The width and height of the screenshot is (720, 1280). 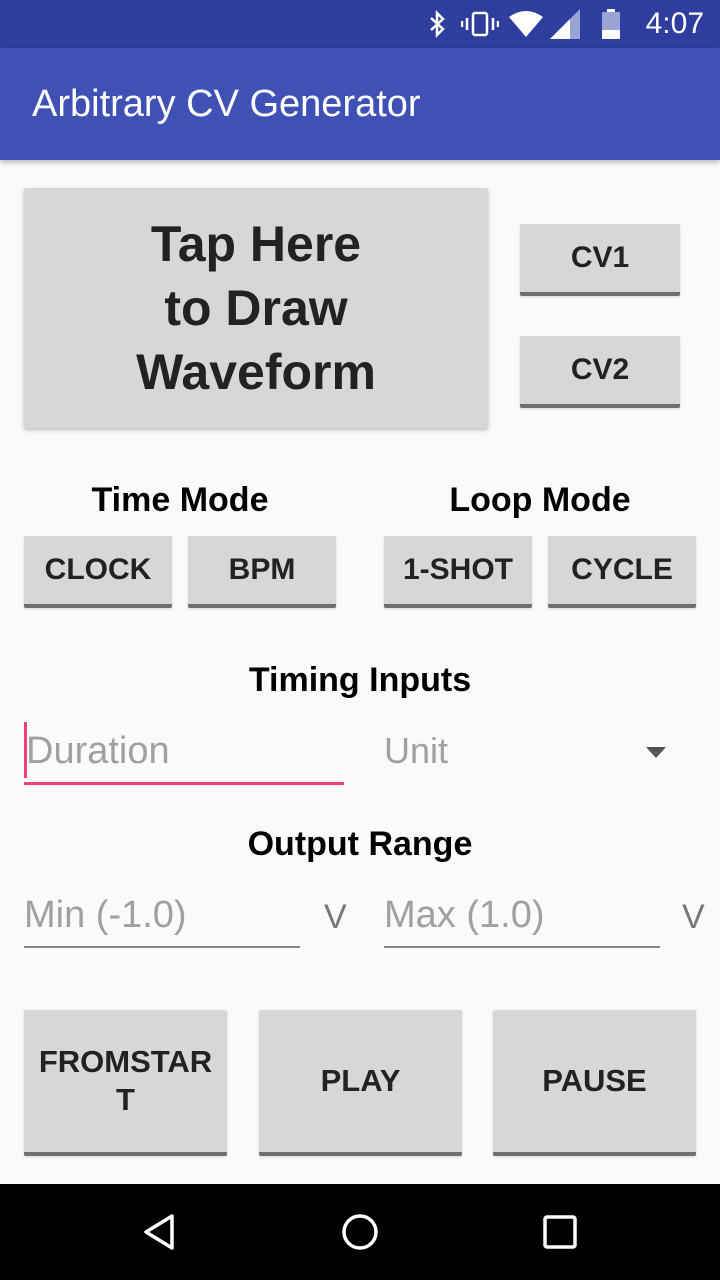 I want to click on draw-waveform-button: Tap Here to Draw Waveform, so click(x=256, y=308).